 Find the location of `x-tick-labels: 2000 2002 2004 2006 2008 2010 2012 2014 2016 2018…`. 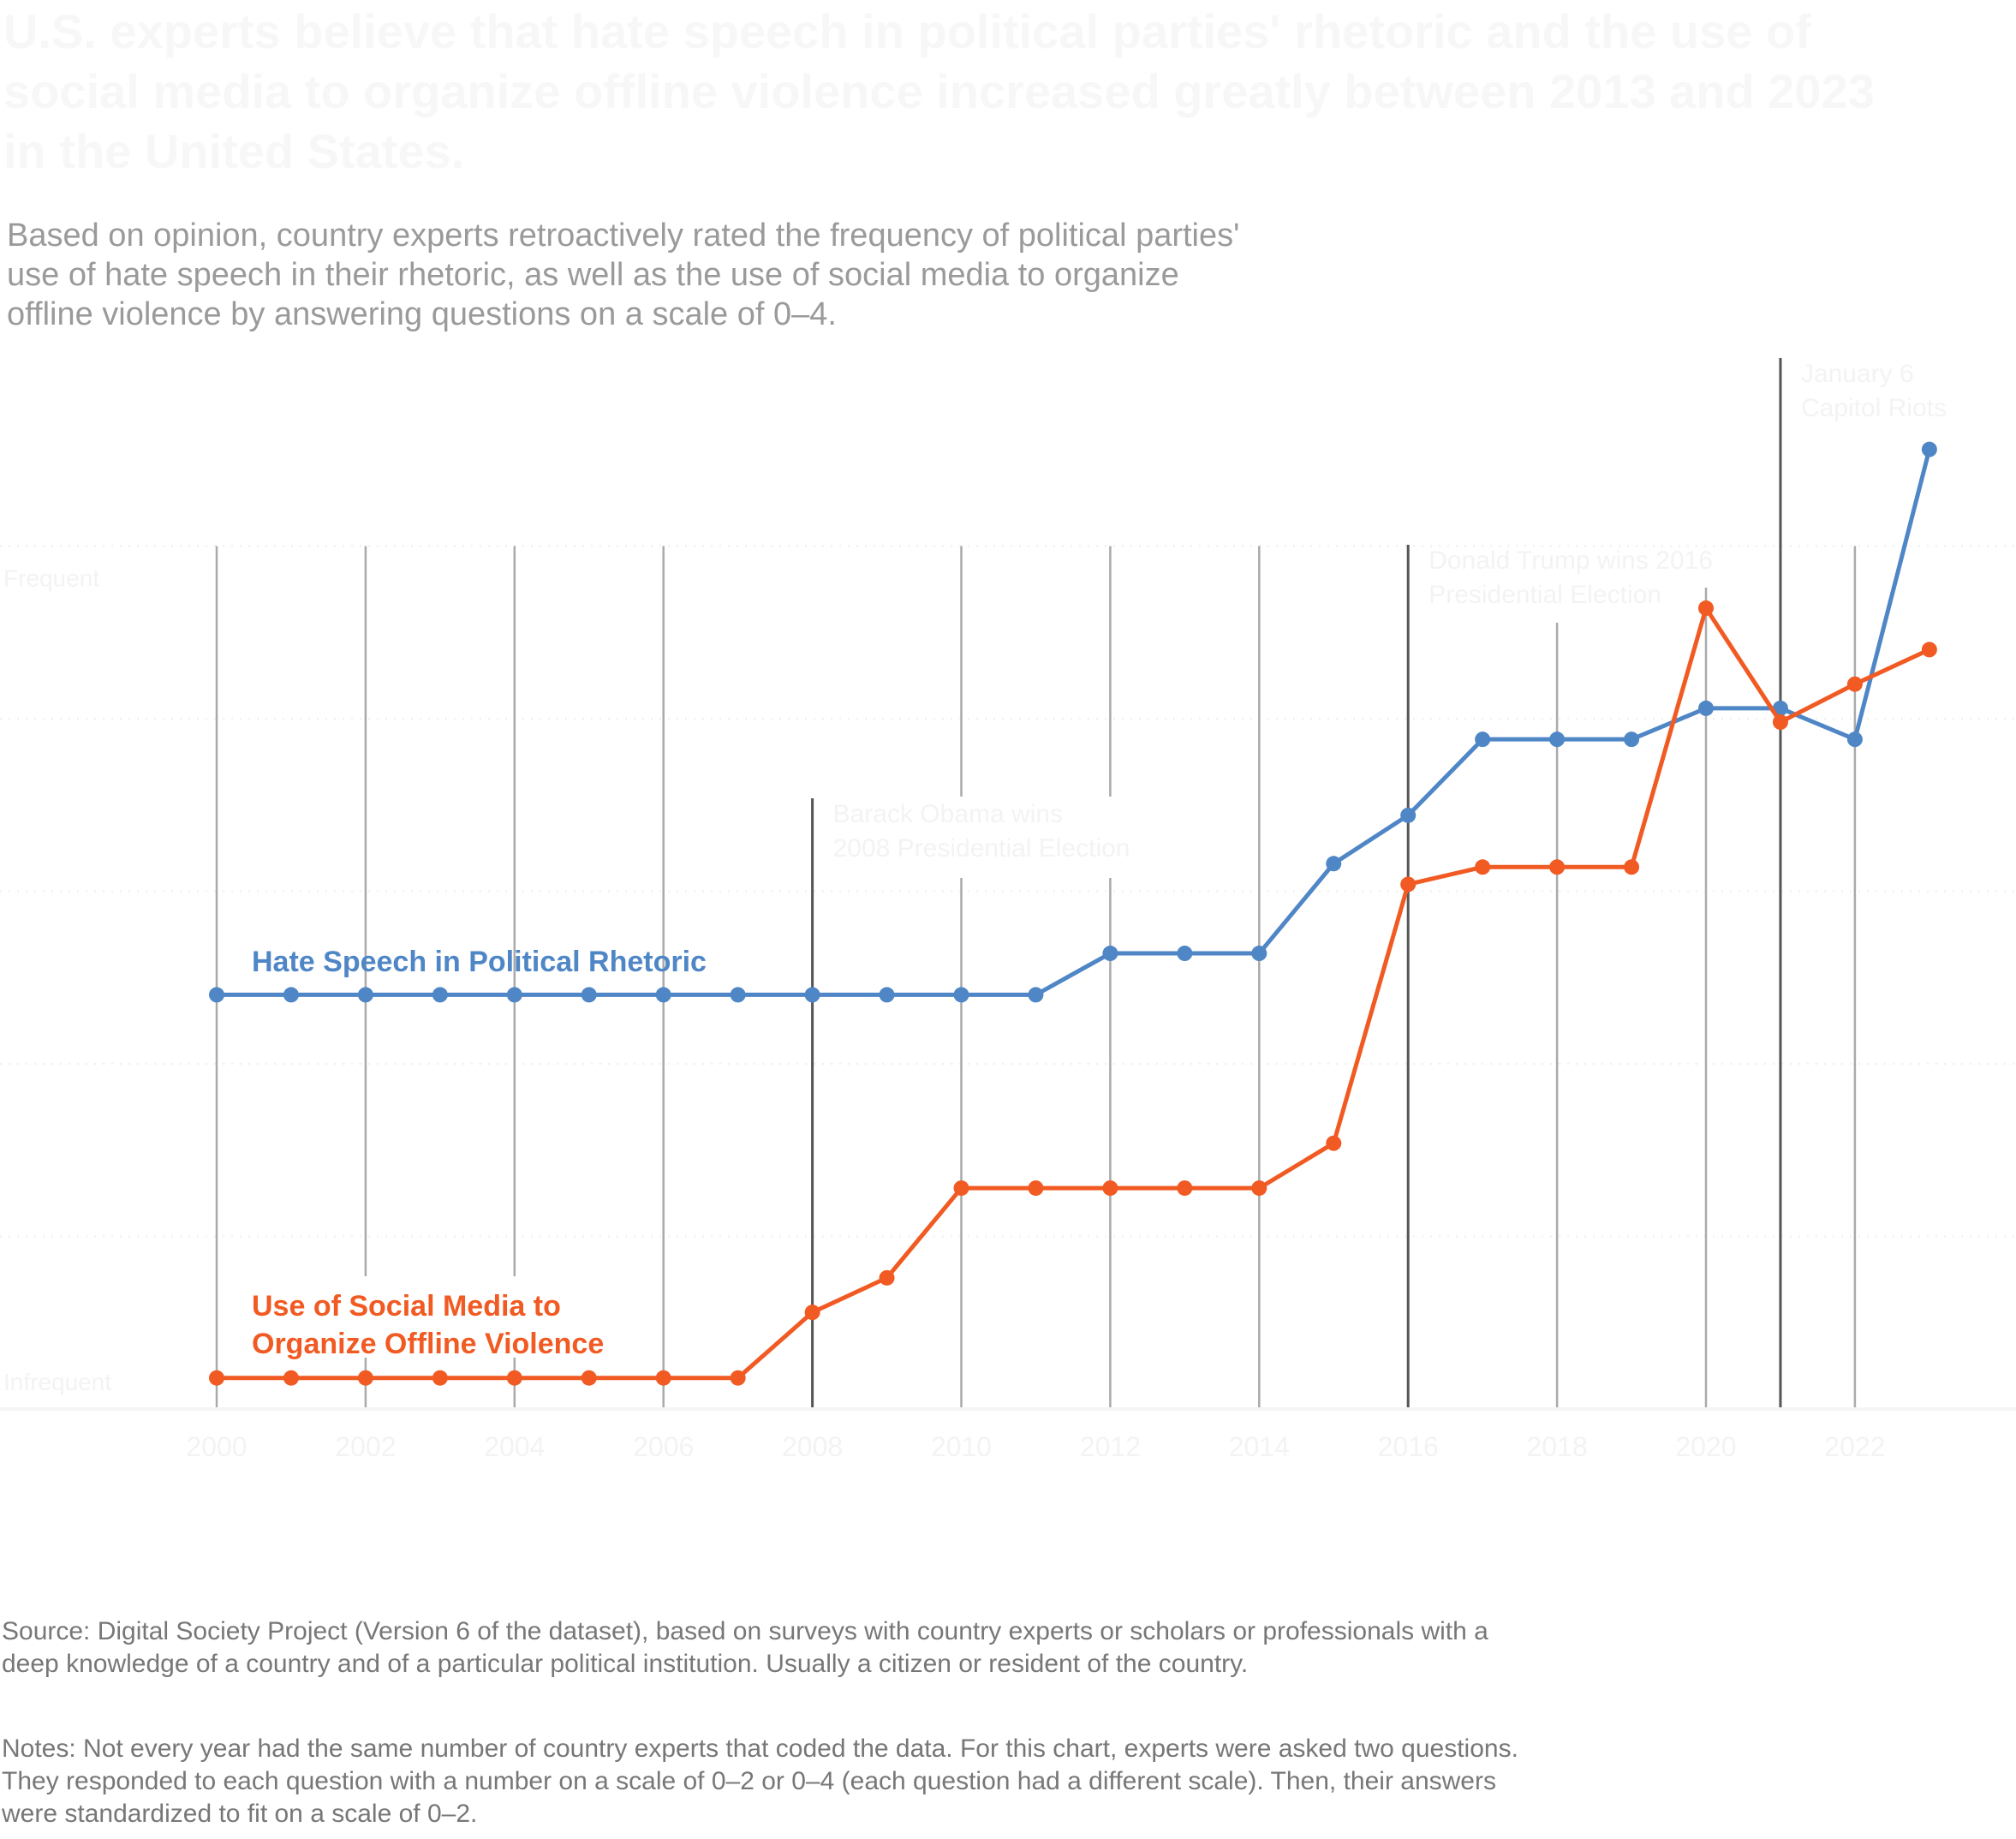

x-tick-labels: 2000 2002 2004 2006 2008 2010 2012 2014 2016 2018… is located at coordinates (1035, 1446).